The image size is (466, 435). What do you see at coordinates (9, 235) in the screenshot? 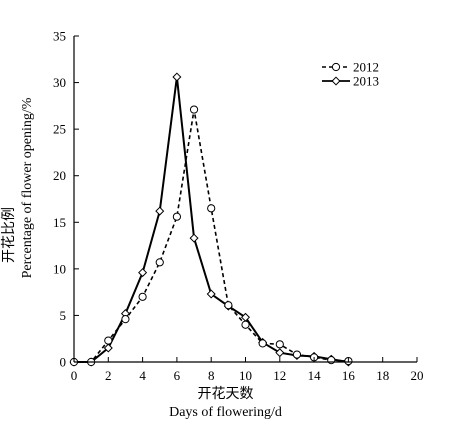
I see `y-axis-title-chinese: 开花比例` at bounding box center [9, 235].